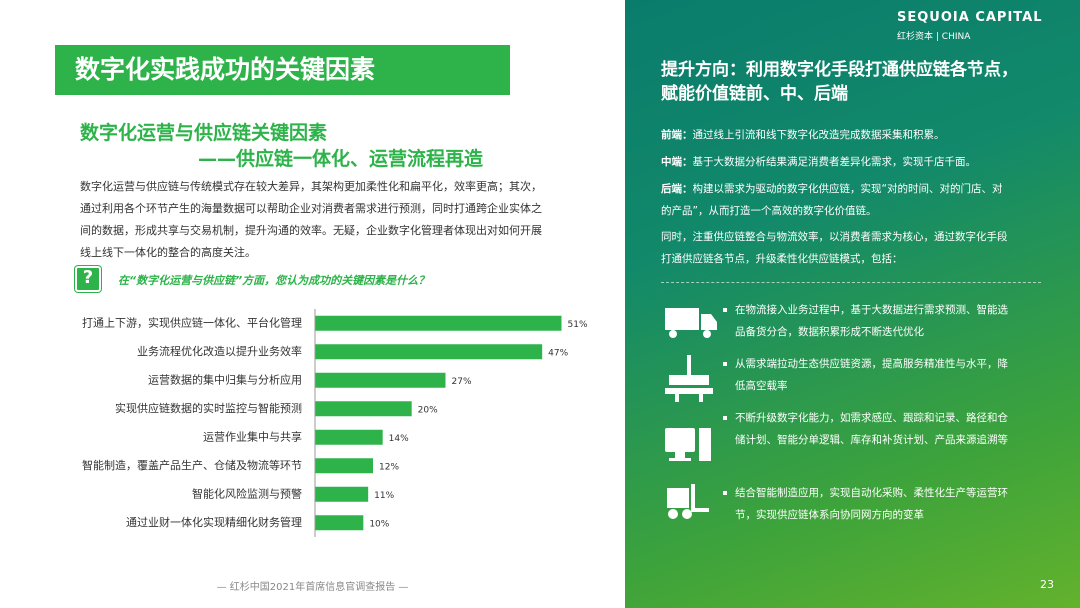  I want to click on item-label: 前端：, so click(677, 135).